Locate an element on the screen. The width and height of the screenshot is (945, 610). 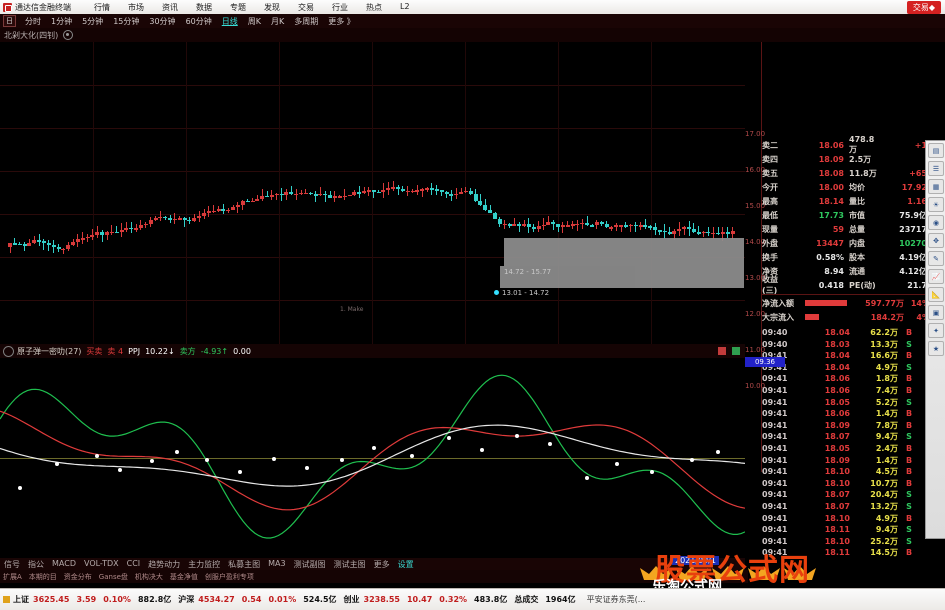
menu-item-0: 行情 is located at coordinates (102, 7).